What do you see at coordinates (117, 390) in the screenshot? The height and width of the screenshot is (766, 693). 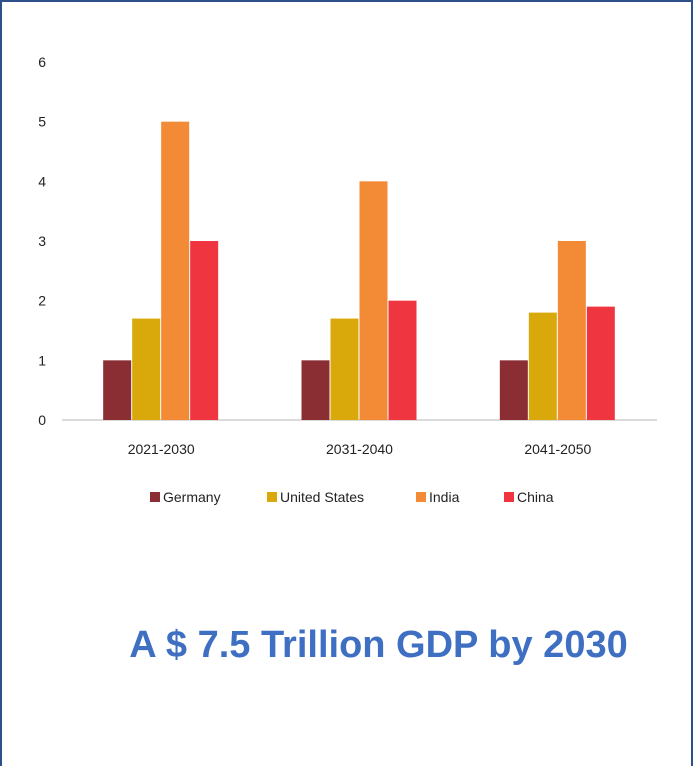 I see `bar-germany-2021-2030` at bounding box center [117, 390].